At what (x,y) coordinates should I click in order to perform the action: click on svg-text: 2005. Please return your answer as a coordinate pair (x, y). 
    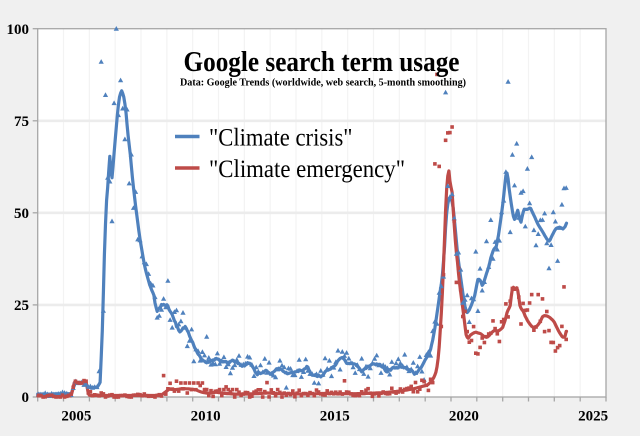
    Looking at the image, I should click on (76, 417).